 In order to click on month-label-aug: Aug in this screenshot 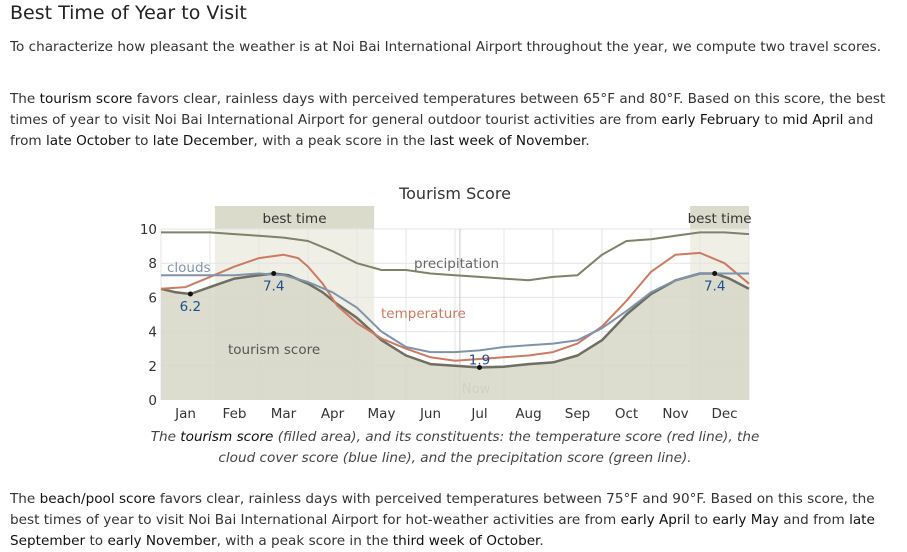, I will do `click(528, 414)`.